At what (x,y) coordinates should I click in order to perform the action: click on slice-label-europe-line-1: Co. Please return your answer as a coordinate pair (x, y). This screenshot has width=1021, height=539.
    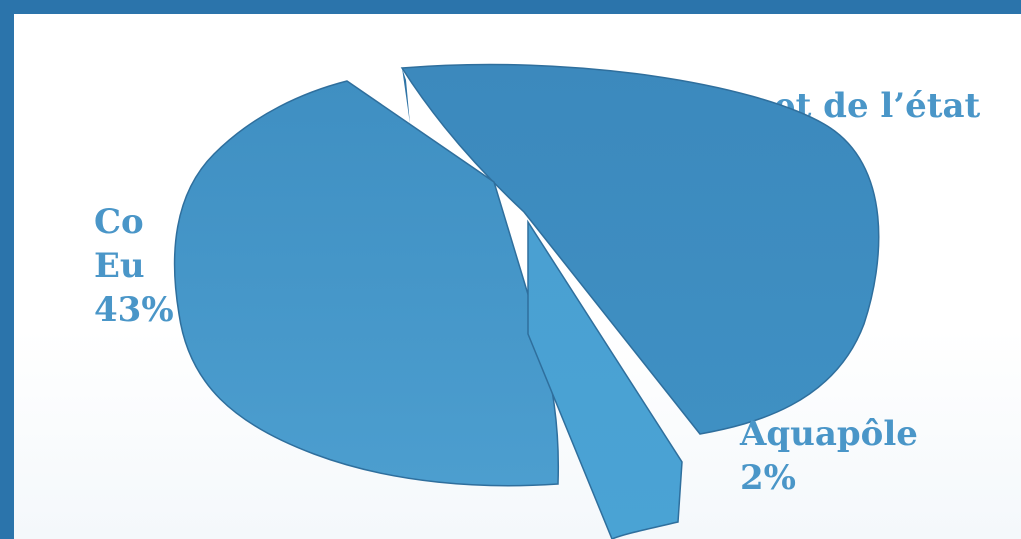
    Looking at the image, I should click on (119, 222).